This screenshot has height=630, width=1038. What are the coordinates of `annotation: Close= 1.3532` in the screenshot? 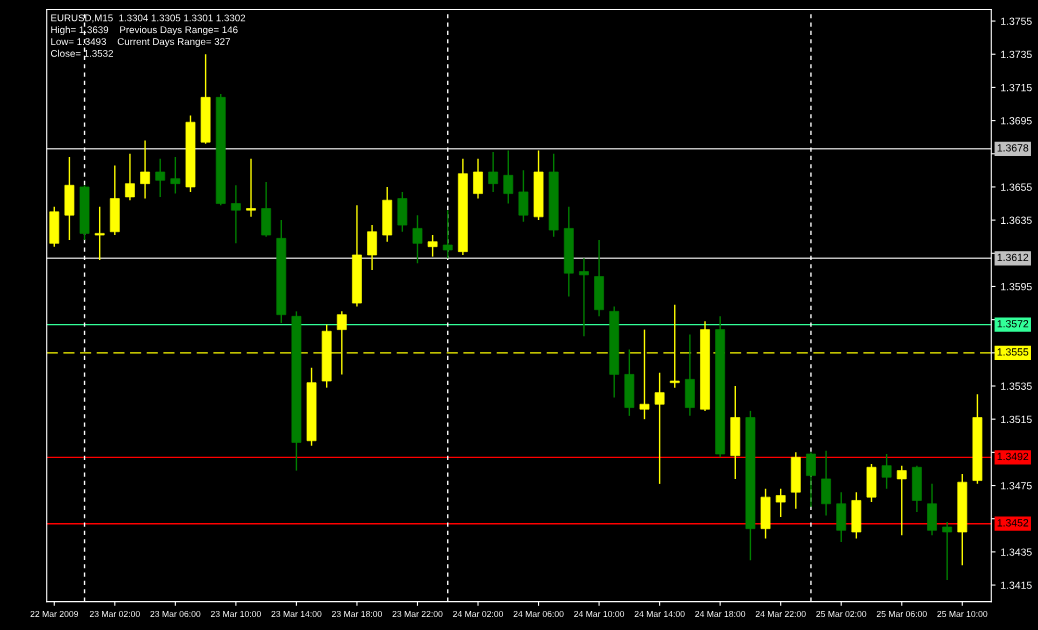 It's located at (81, 53).